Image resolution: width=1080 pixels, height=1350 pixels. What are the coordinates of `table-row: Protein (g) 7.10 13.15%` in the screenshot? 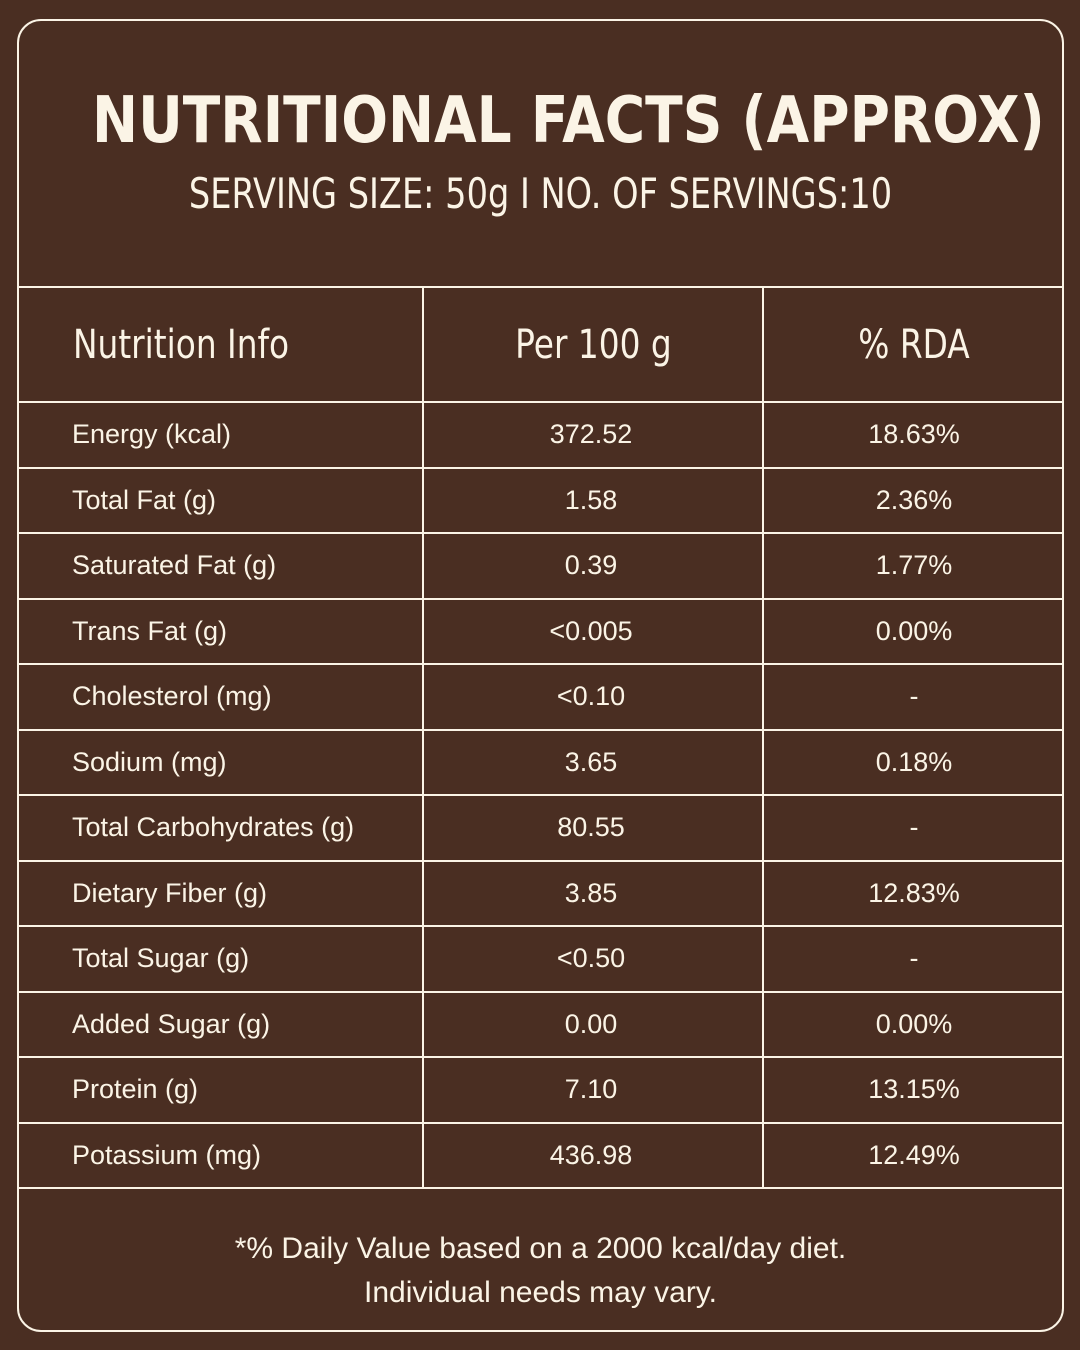 It's located at (540, 1090).